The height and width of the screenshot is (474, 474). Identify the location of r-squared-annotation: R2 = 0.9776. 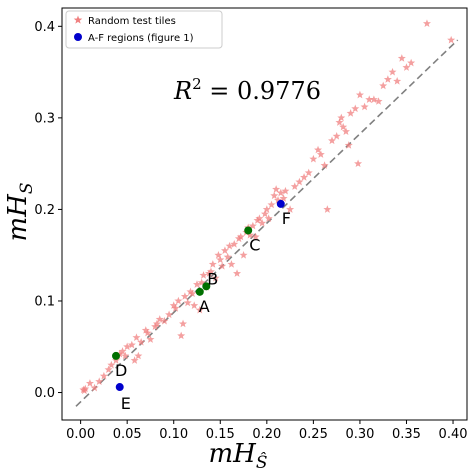
(247, 90).